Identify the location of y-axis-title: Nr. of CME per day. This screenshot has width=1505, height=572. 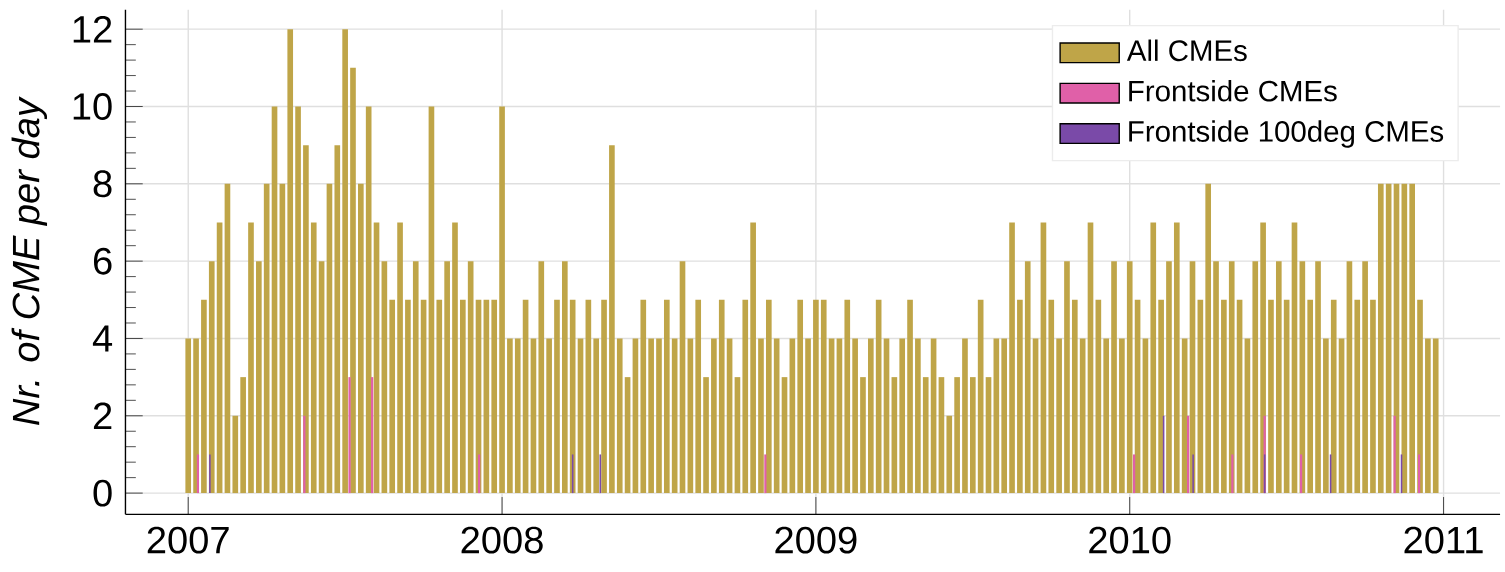
(29, 261).